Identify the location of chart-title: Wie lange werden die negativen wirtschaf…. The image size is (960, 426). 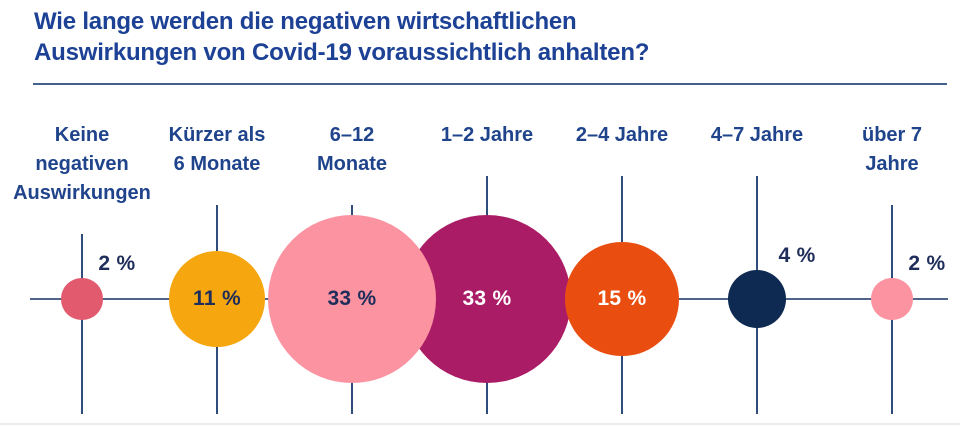
(384, 37).